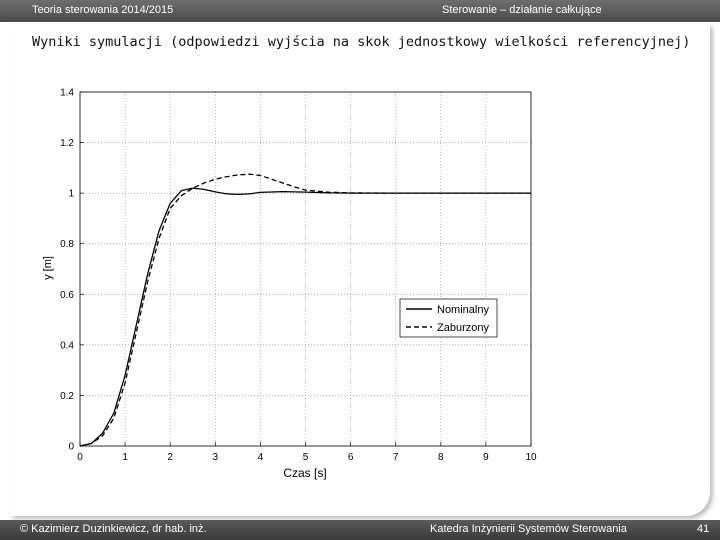 The width and height of the screenshot is (720, 540). I want to click on y-tick-label: 0.8, so click(67, 244).